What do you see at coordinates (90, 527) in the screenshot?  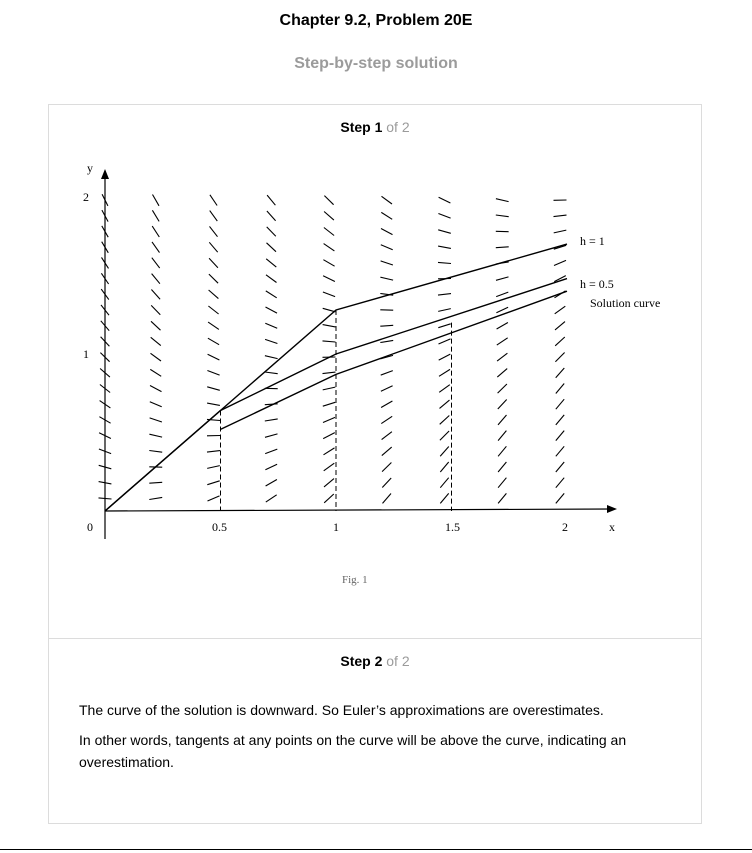 I see `origin-label: 0` at bounding box center [90, 527].